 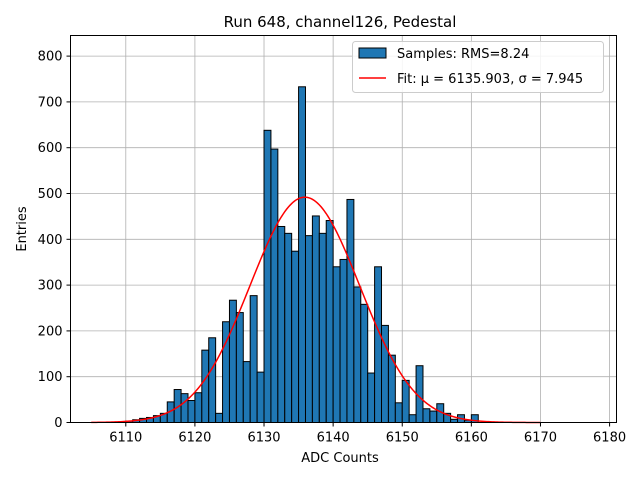 What do you see at coordinates (50, 331) in the screenshot?
I see `y-tick-label: 200` at bounding box center [50, 331].